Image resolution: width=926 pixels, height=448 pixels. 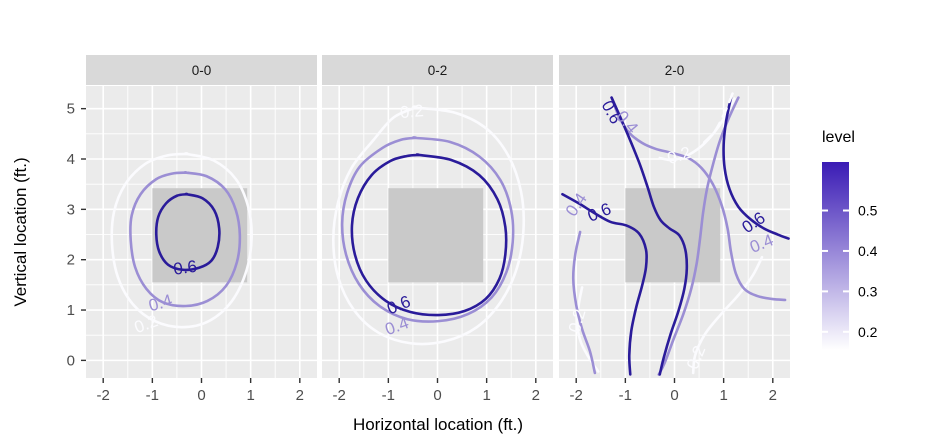 What do you see at coordinates (717, 119) in the screenshot?
I see `contour-line-0.2-dashed` at bounding box center [717, 119].